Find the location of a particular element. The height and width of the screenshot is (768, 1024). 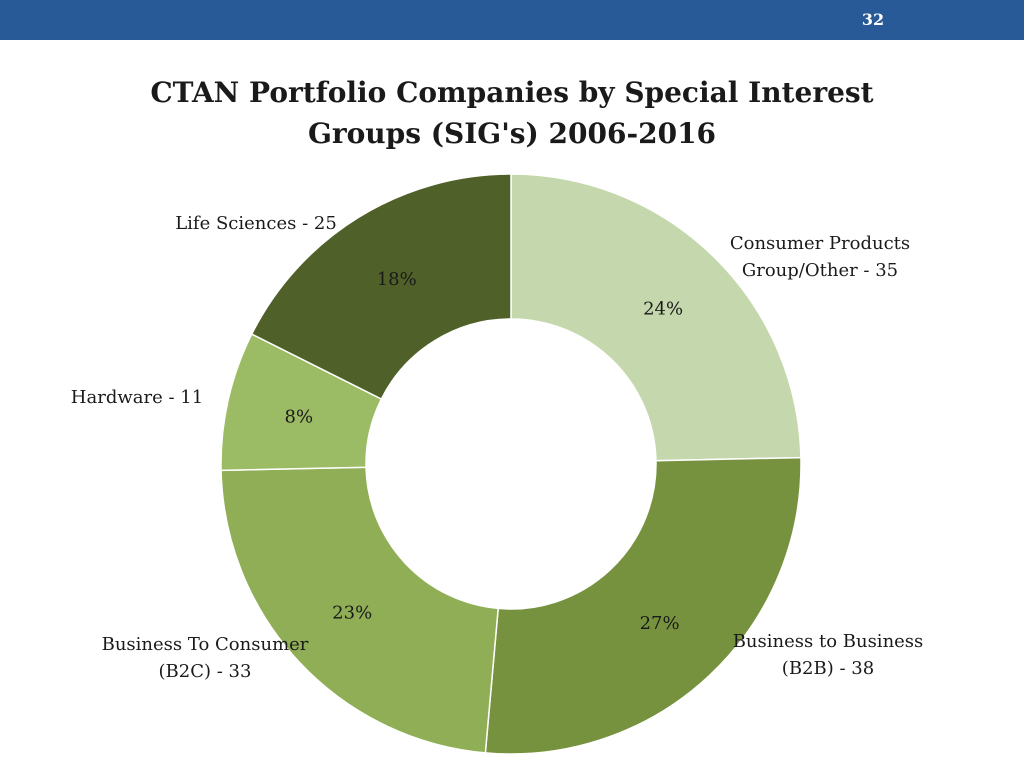

slice-category-label: Consumer Products Group/Other - 35 is located at coordinates (820, 257).